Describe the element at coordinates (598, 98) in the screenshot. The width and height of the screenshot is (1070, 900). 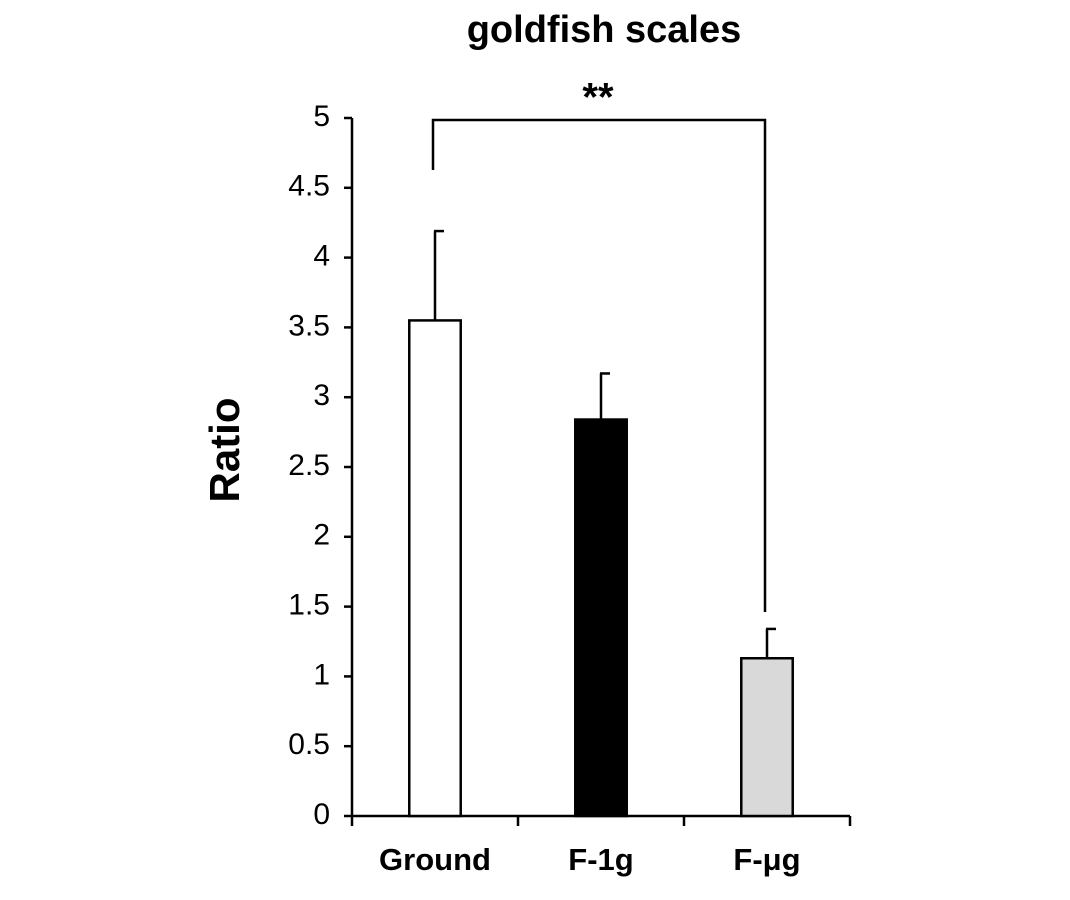
I see `significance-label: **` at that location.